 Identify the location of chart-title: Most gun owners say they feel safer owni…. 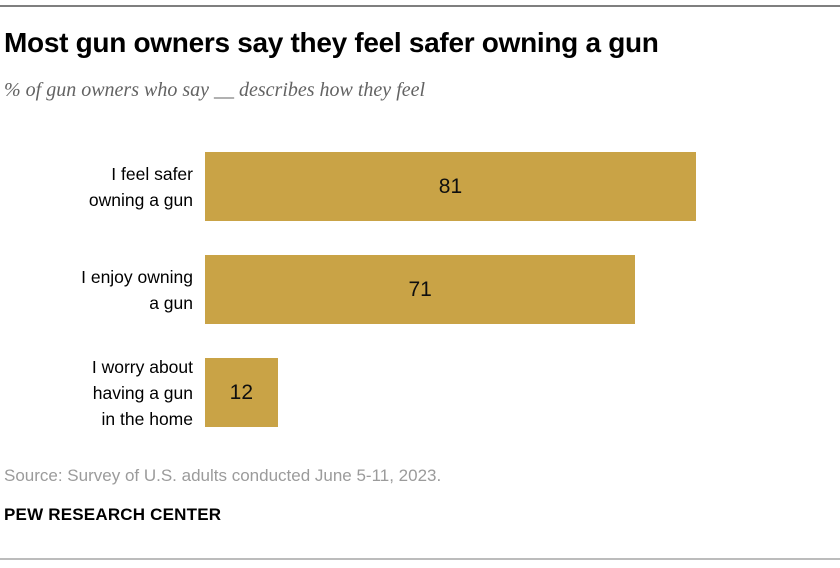
(331, 42).